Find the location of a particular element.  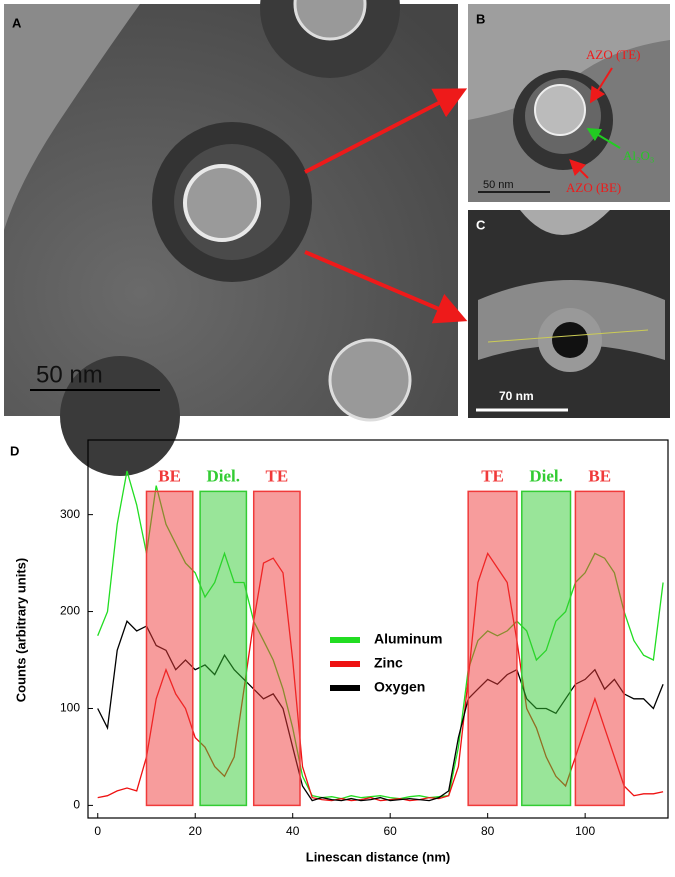

x-tick-label: 60 is located at coordinates (391, 831).